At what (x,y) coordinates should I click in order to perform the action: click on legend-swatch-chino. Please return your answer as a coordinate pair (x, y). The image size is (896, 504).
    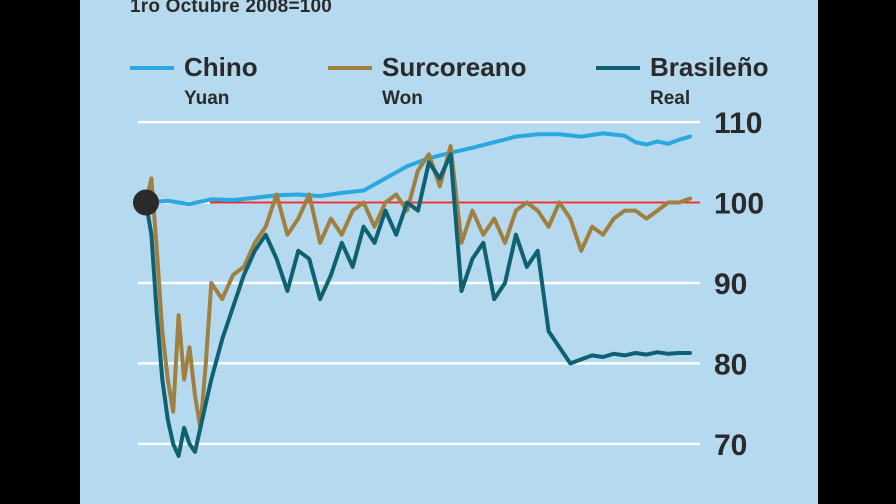
    Looking at the image, I should click on (152, 68).